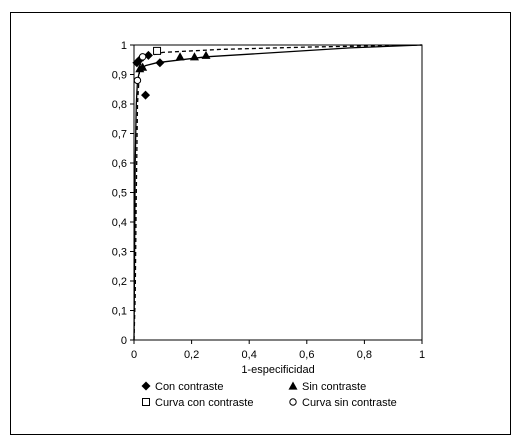 The image size is (522, 447). Describe the element at coordinates (119, 253) in the screenshot. I see `y-tick-label: 0,3` at that location.